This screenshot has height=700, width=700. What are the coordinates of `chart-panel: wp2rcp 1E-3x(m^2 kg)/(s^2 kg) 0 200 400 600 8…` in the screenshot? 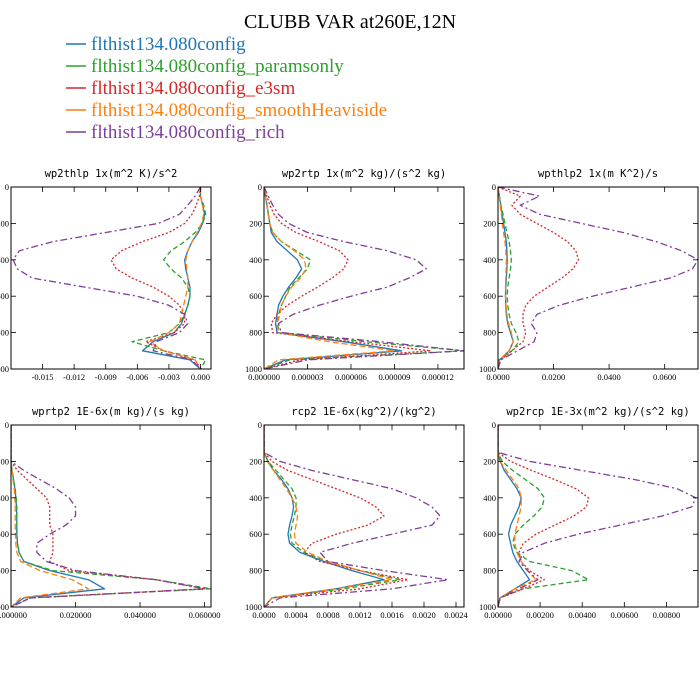 It's located at (589, 513).